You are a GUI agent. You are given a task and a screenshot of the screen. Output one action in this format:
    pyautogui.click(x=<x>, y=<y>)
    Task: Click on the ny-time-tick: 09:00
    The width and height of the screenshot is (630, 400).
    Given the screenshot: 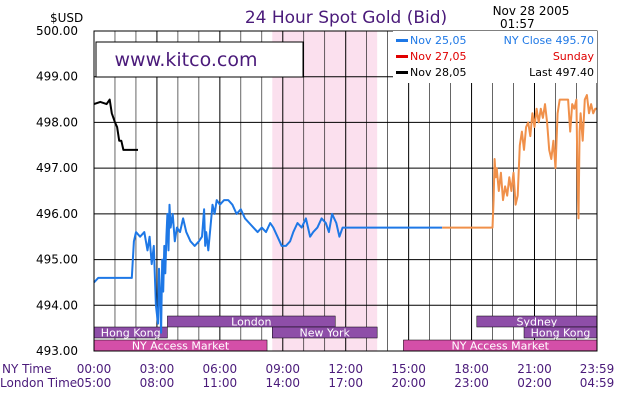 What is the action you would take?
    pyautogui.click(x=282, y=369)
    